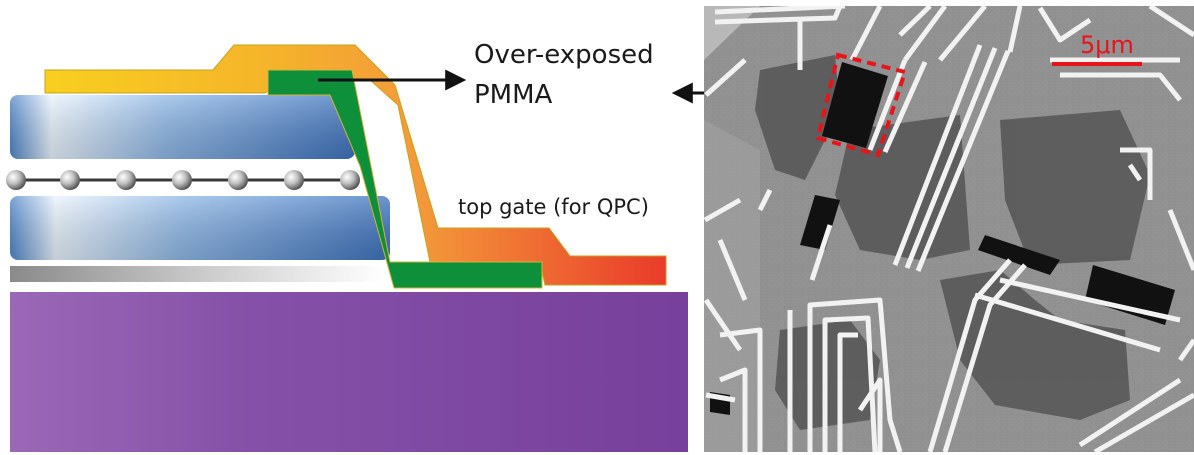  What do you see at coordinates (183, 180) in the screenshot?
I see `graphene-chain` at bounding box center [183, 180].